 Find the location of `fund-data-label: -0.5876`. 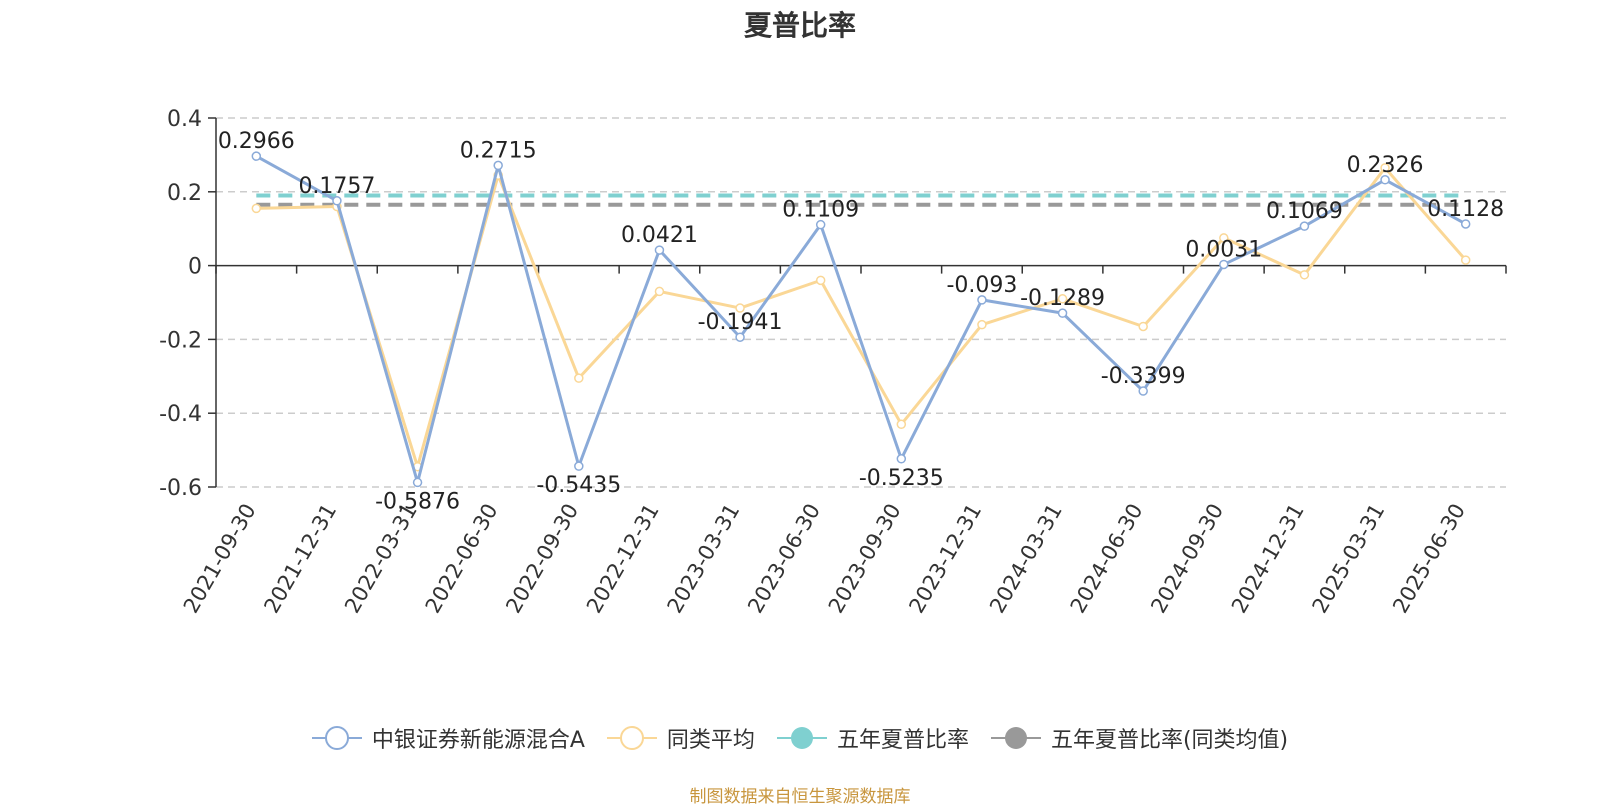

fund-data-label: -0.5876 is located at coordinates (417, 501).